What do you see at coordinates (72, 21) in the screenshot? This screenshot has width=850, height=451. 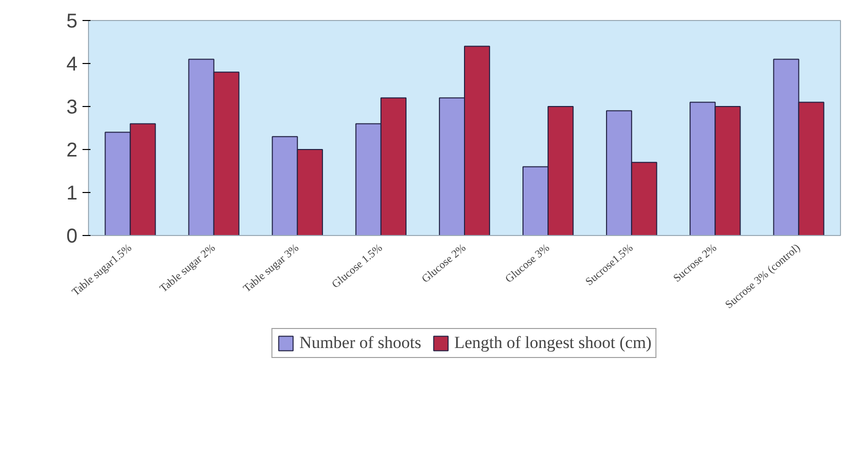 I see `y-tick-label: 5` at bounding box center [72, 21].